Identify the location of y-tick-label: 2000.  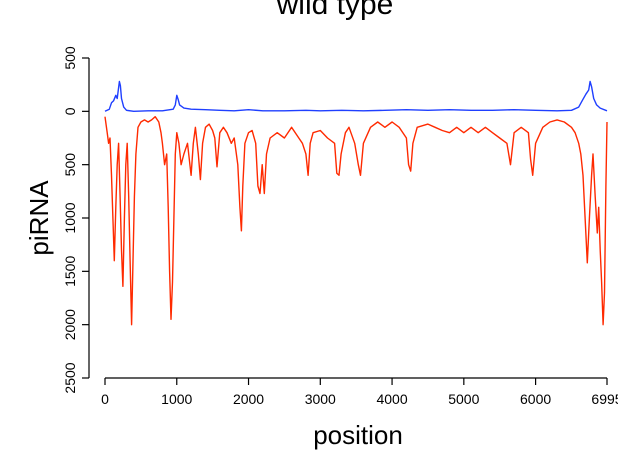
(70, 324).